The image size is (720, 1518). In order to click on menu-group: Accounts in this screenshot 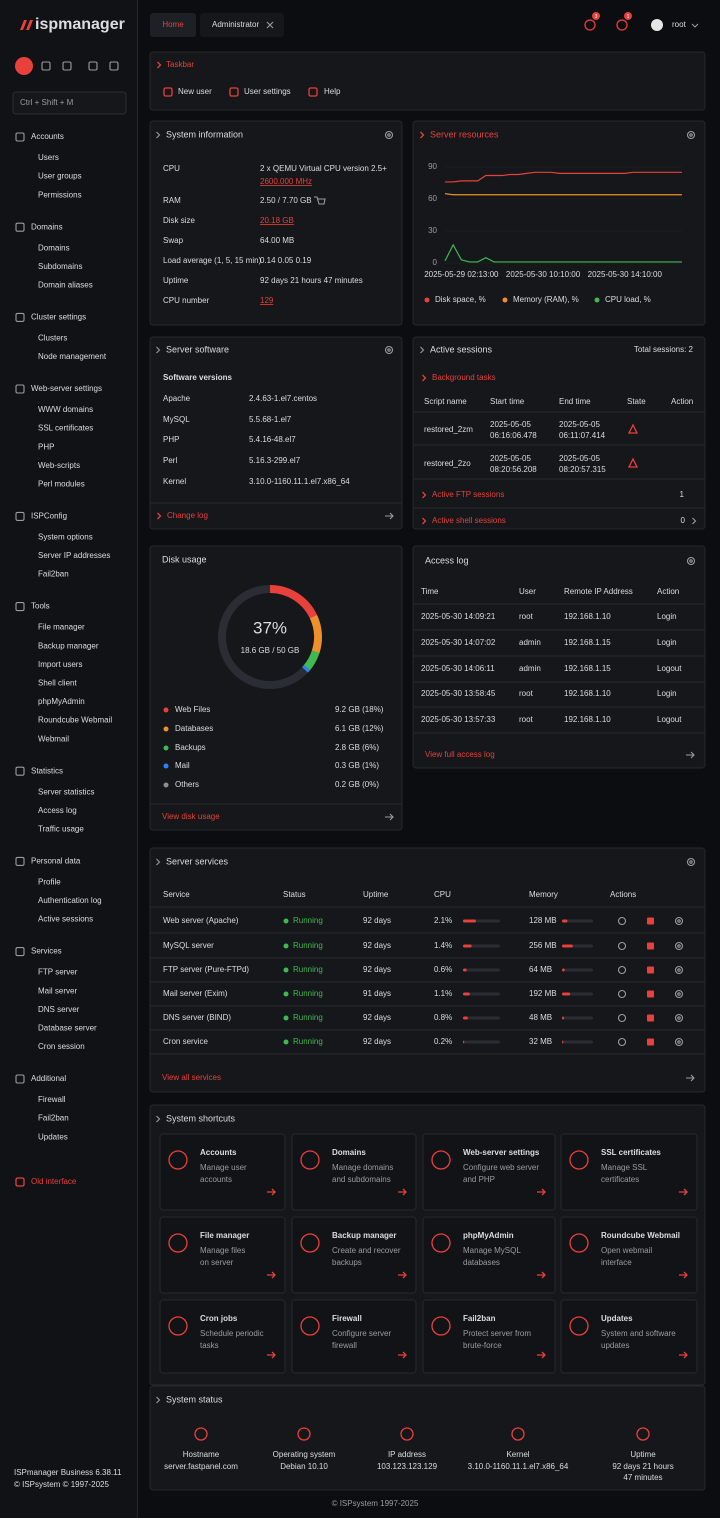, I will do `click(47, 136)`.